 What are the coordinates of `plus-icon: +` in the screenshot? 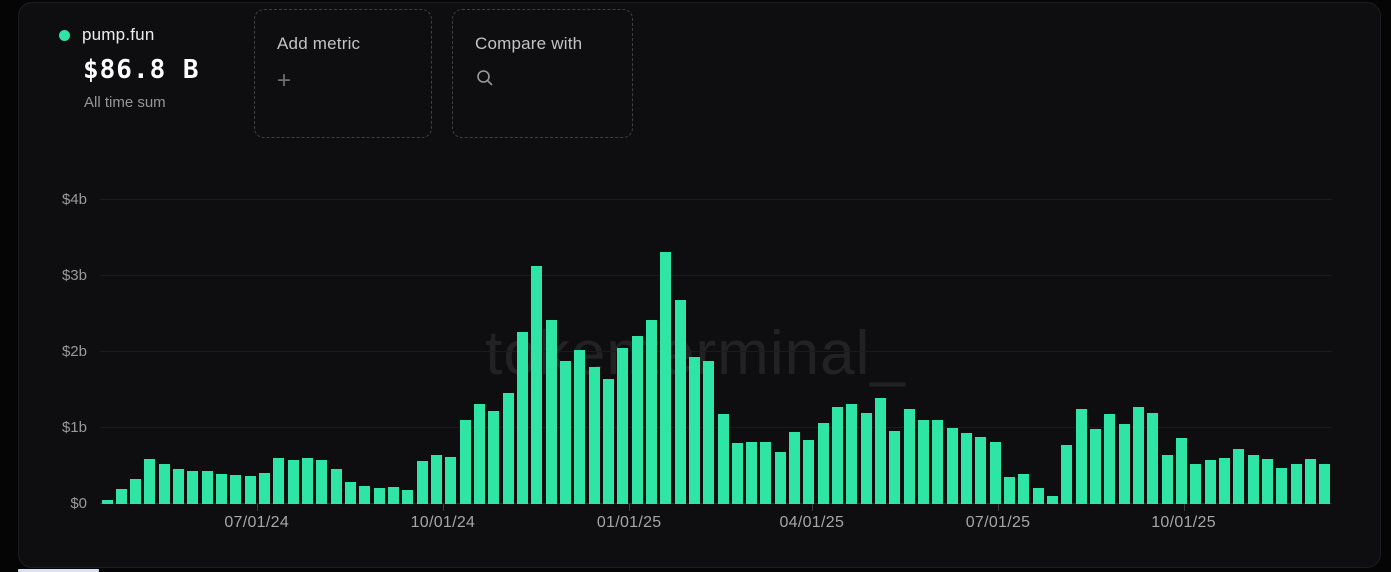 It's located at (284, 80).